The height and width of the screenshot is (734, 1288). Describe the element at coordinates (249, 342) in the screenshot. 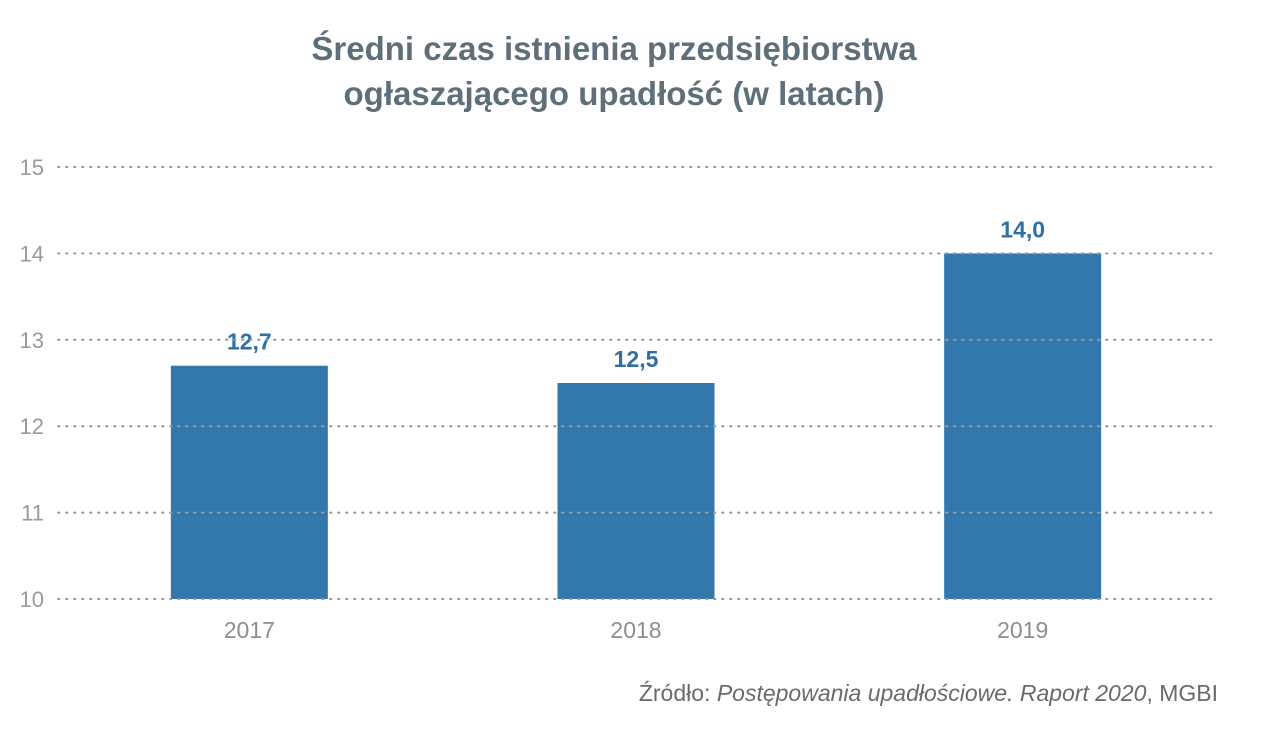

I see `data-label: 12,7` at that location.